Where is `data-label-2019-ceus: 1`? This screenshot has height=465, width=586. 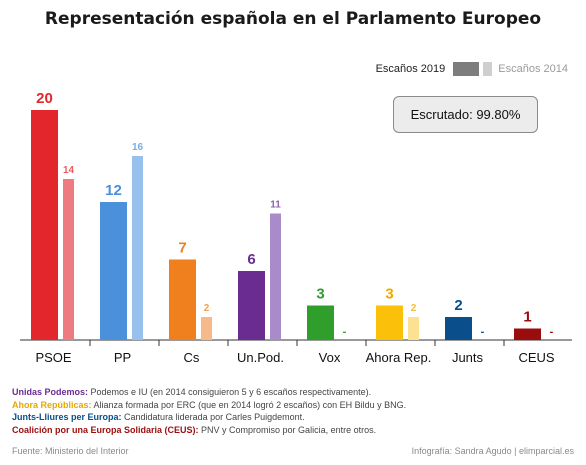 data-label-2019-ceus: 1 is located at coordinates (527, 317).